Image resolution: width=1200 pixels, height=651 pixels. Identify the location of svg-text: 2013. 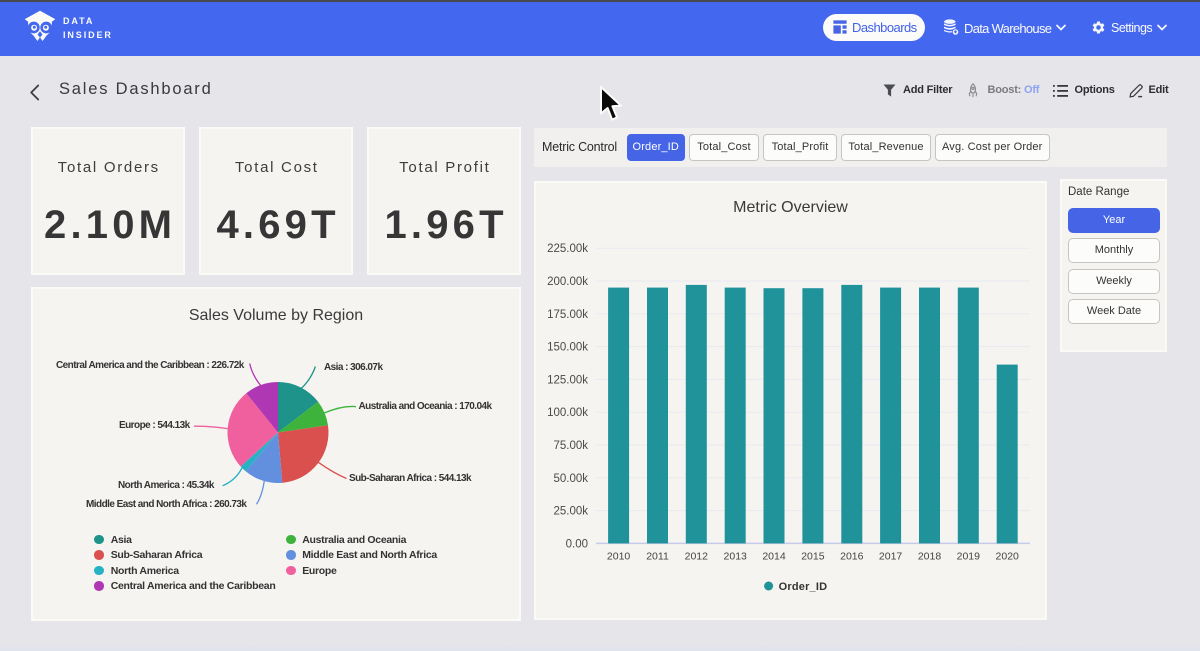
(736, 557).